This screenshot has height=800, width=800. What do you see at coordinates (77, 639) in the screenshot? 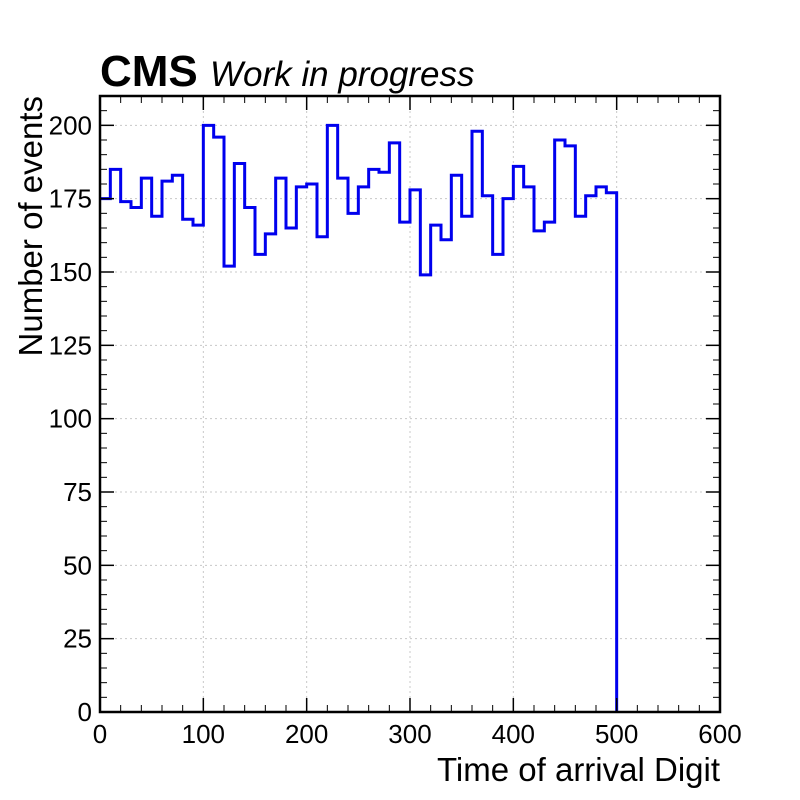
I see `y-tick-label: 25` at bounding box center [77, 639].